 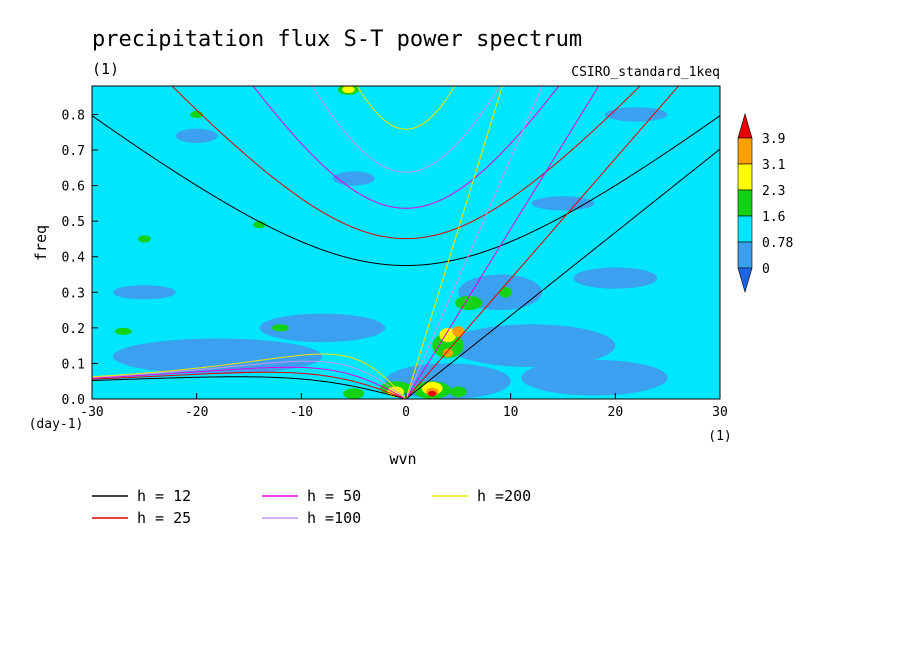 I want to click on x-tick-label: 30, so click(x=720, y=412).